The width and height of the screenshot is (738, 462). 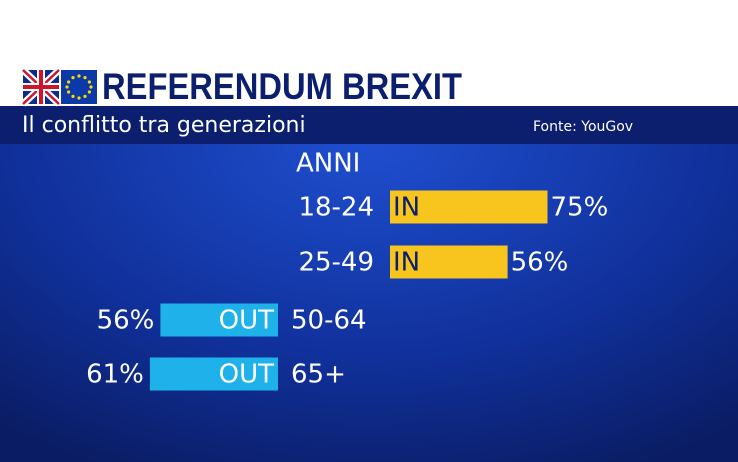 I want to click on value-label: 61%, so click(x=115, y=375).